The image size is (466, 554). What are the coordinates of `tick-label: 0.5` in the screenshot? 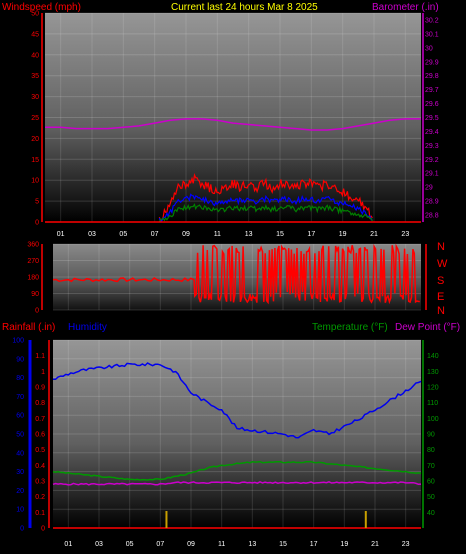 It's located at (40, 450).